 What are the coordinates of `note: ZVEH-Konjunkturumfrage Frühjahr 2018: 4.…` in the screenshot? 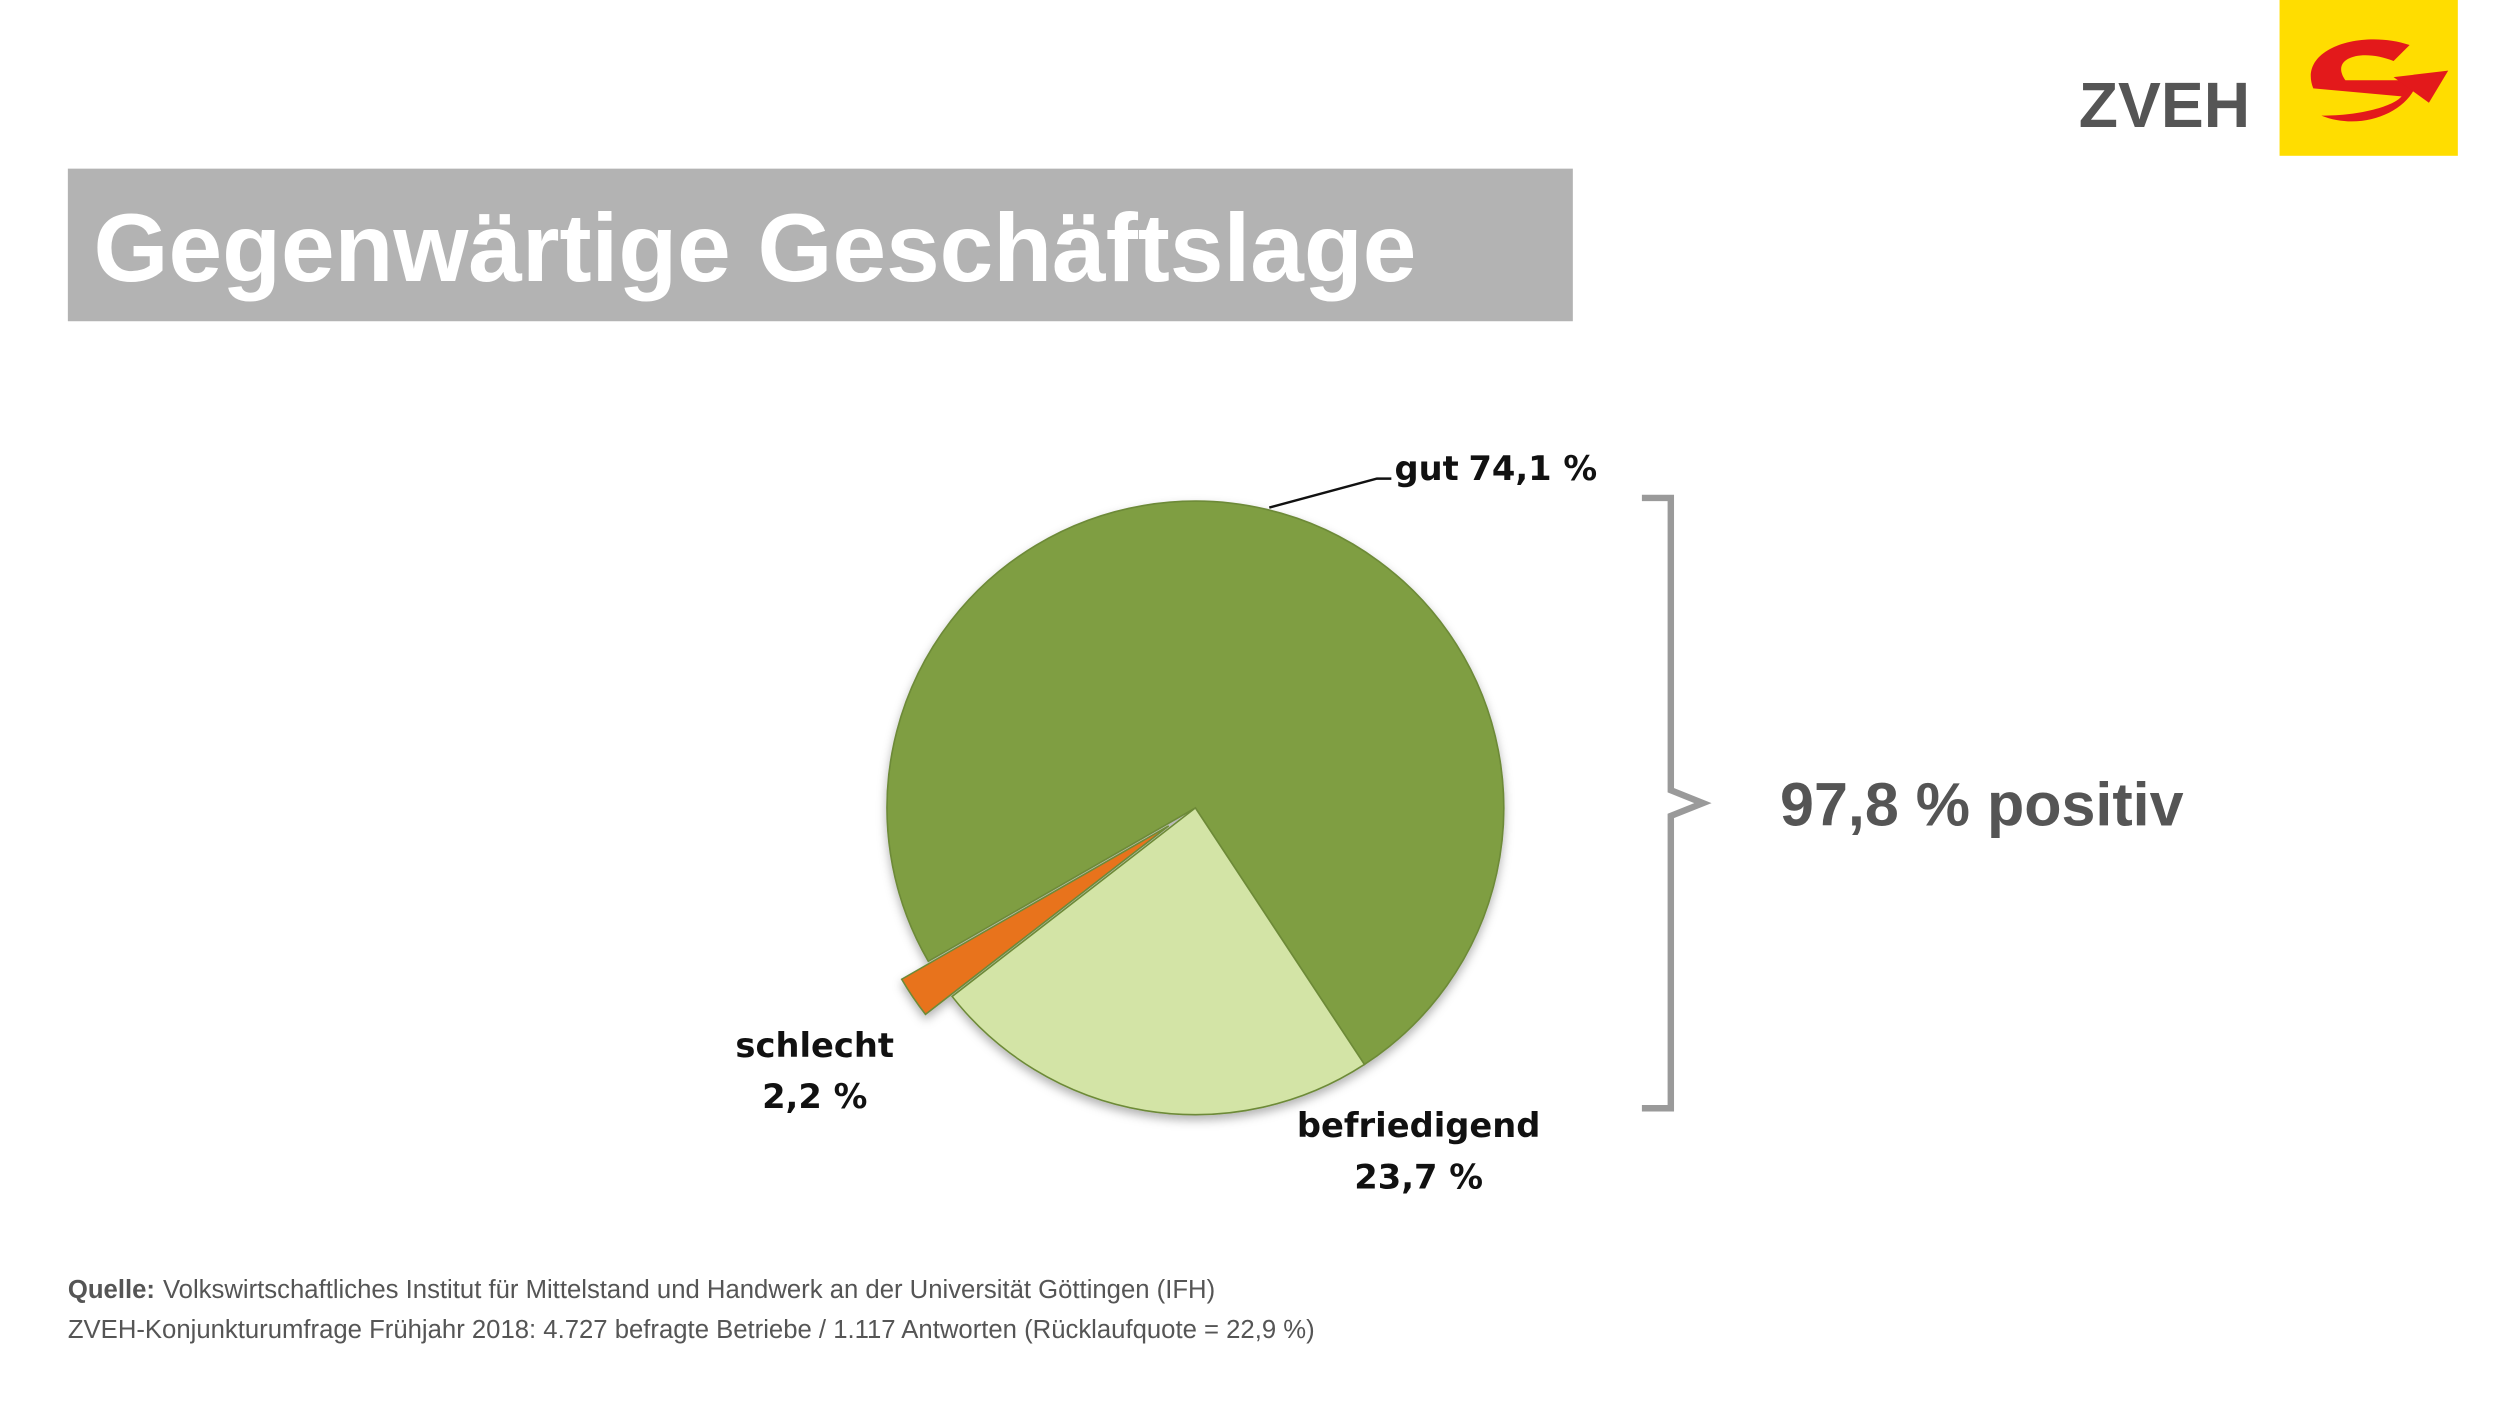 It's located at (691, 1330).